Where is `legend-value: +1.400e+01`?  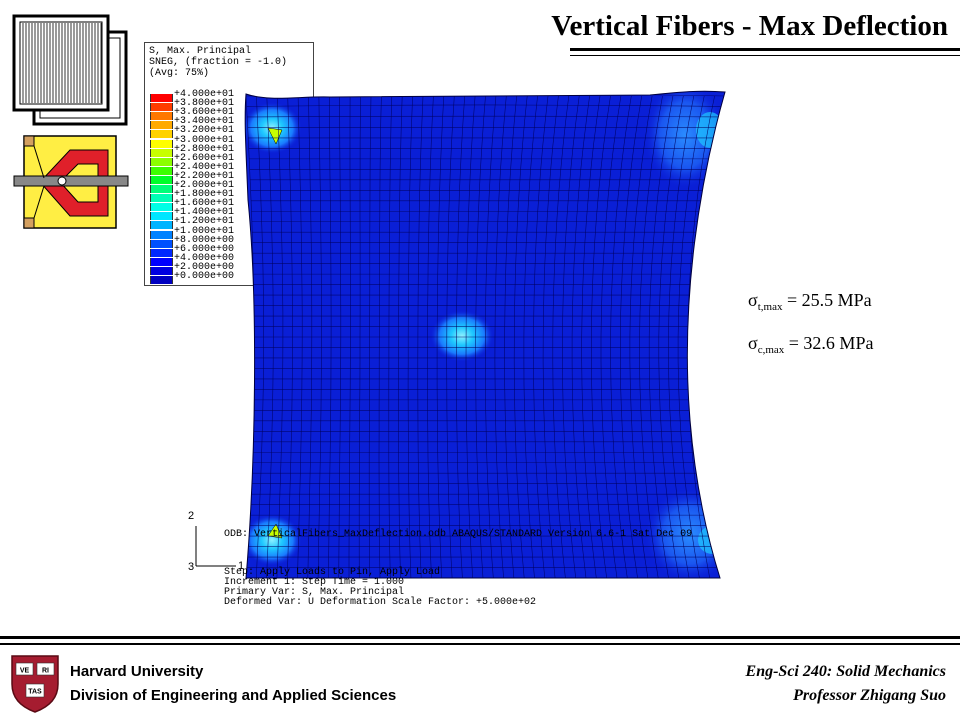 legend-value: +1.400e+01 is located at coordinates (204, 213).